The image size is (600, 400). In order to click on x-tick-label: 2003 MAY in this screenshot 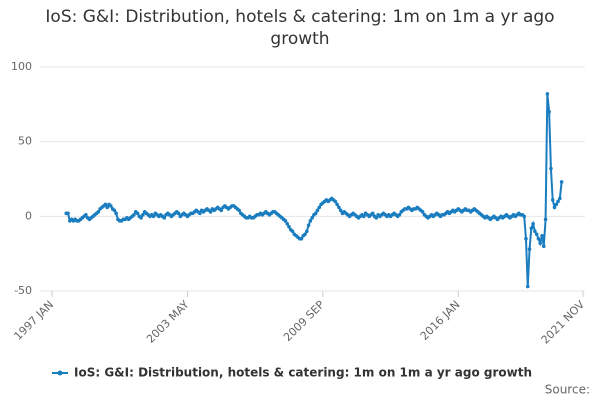, I will do `click(168, 322)`.